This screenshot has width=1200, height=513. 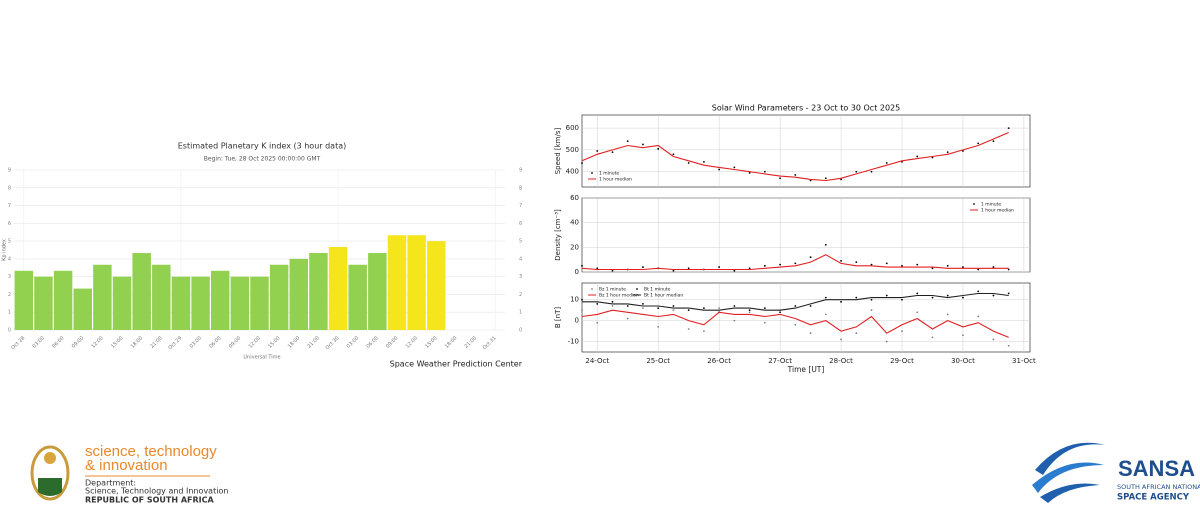 I want to click on x-tick-label: 12:00, so click(x=255, y=342).